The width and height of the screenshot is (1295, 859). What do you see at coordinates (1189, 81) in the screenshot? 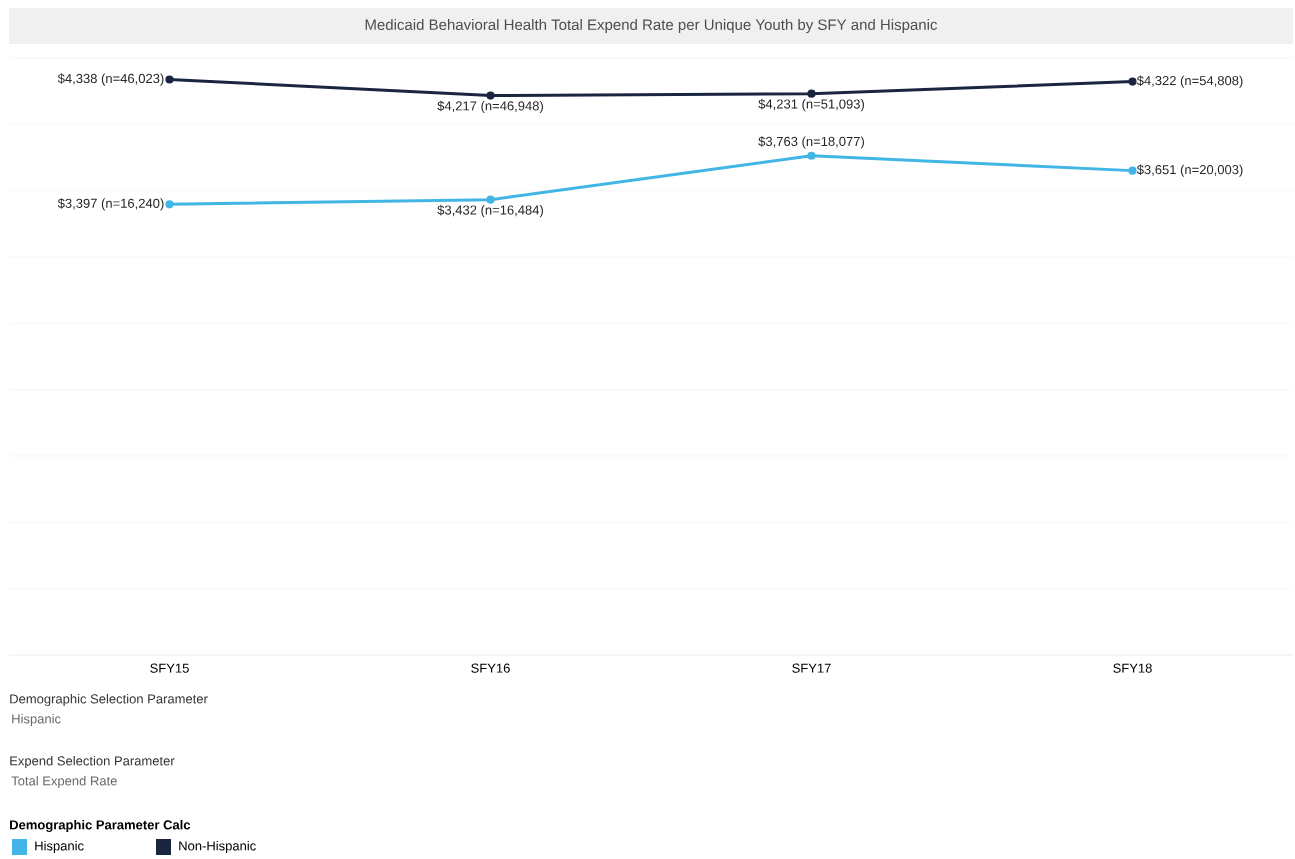
I see `data-label: $4,322 (n=54,808)` at bounding box center [1189, 81].